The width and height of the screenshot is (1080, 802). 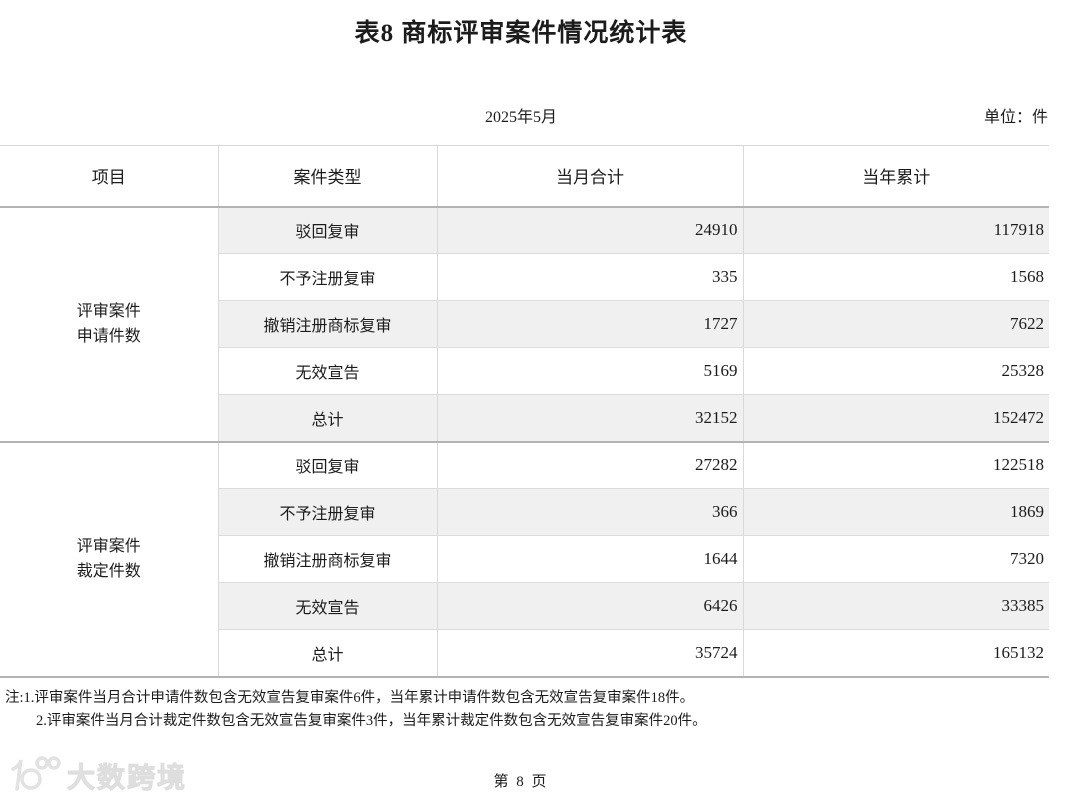 What do you see at coordinates (895, 371) in the screenshot?
I see `year-total-cell: 25328` at bounding box center [895, 371].